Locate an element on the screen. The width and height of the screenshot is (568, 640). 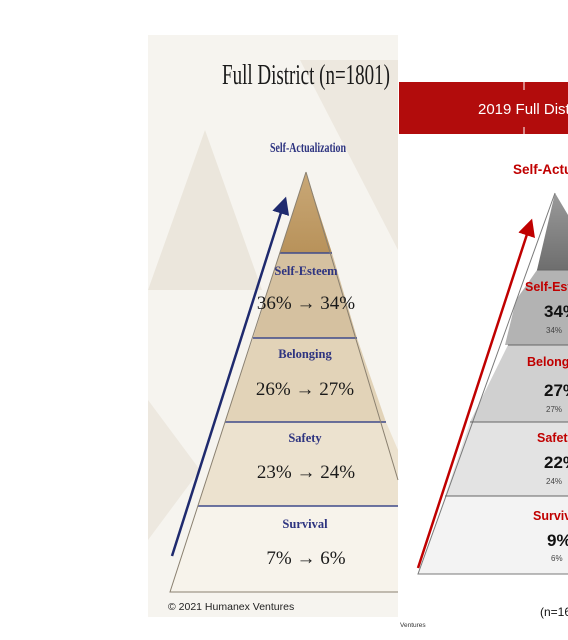
right-tier-sub-self-esteem: 34% is located at coordinates (554, 330).